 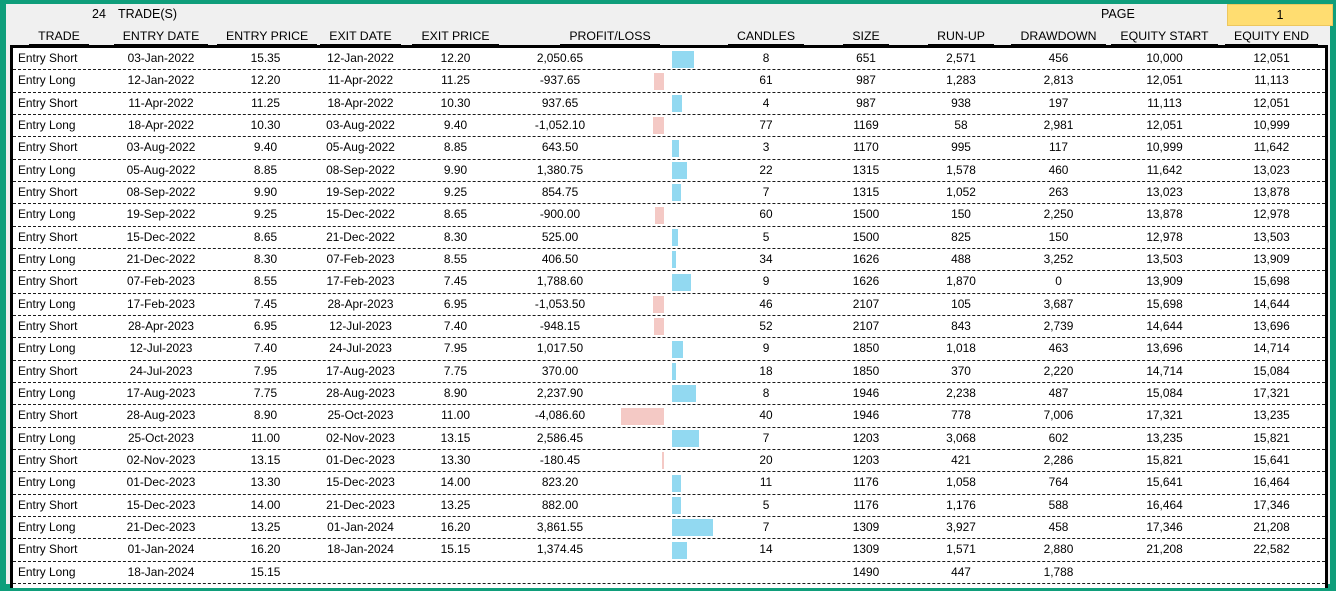 I want to click on cell-exit-date: 28-Apr-2023, so click(x=360, y=303).